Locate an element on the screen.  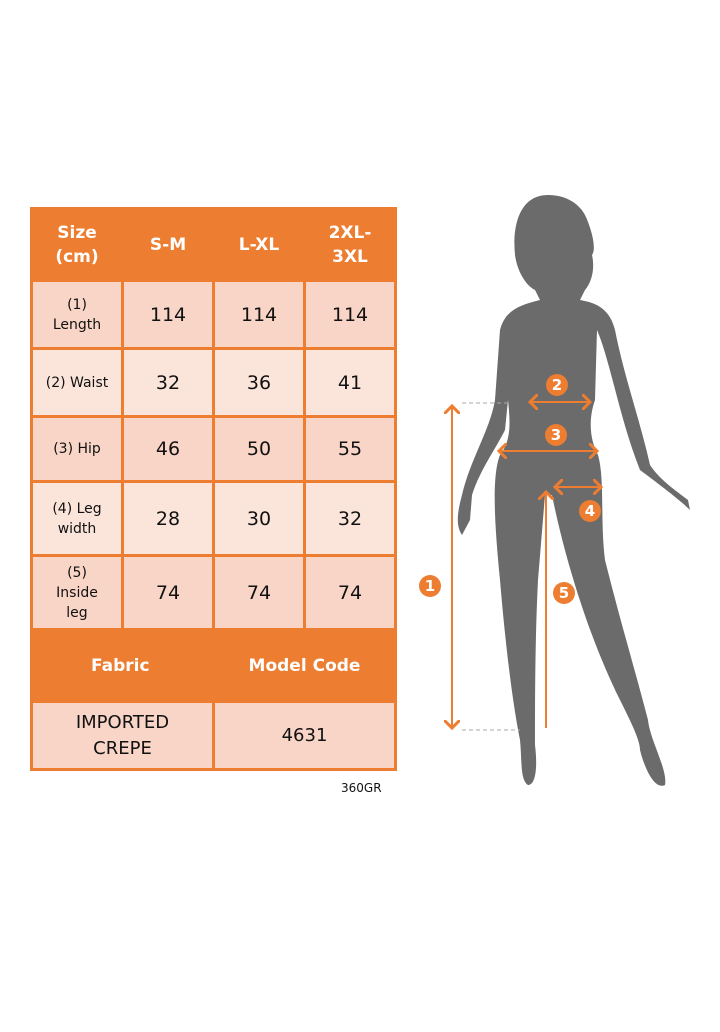
table-row: (5) Inside leg 74 74 74 is located at coordinates (213, 592).